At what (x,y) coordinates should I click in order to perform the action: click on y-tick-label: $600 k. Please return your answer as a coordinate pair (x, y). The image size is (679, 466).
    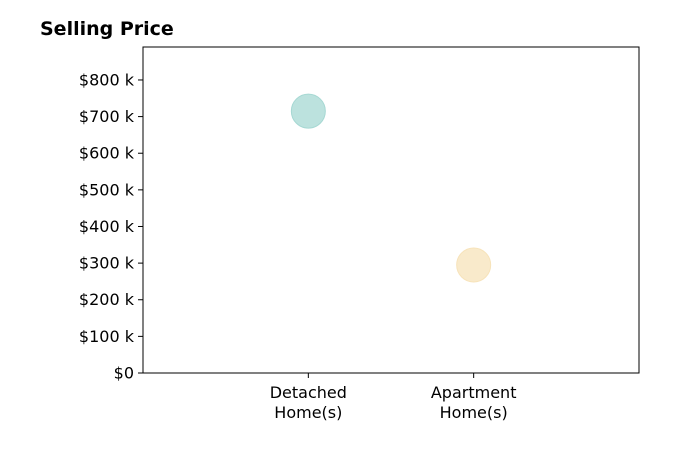
    Looking at the image, I should click on (107, 153).